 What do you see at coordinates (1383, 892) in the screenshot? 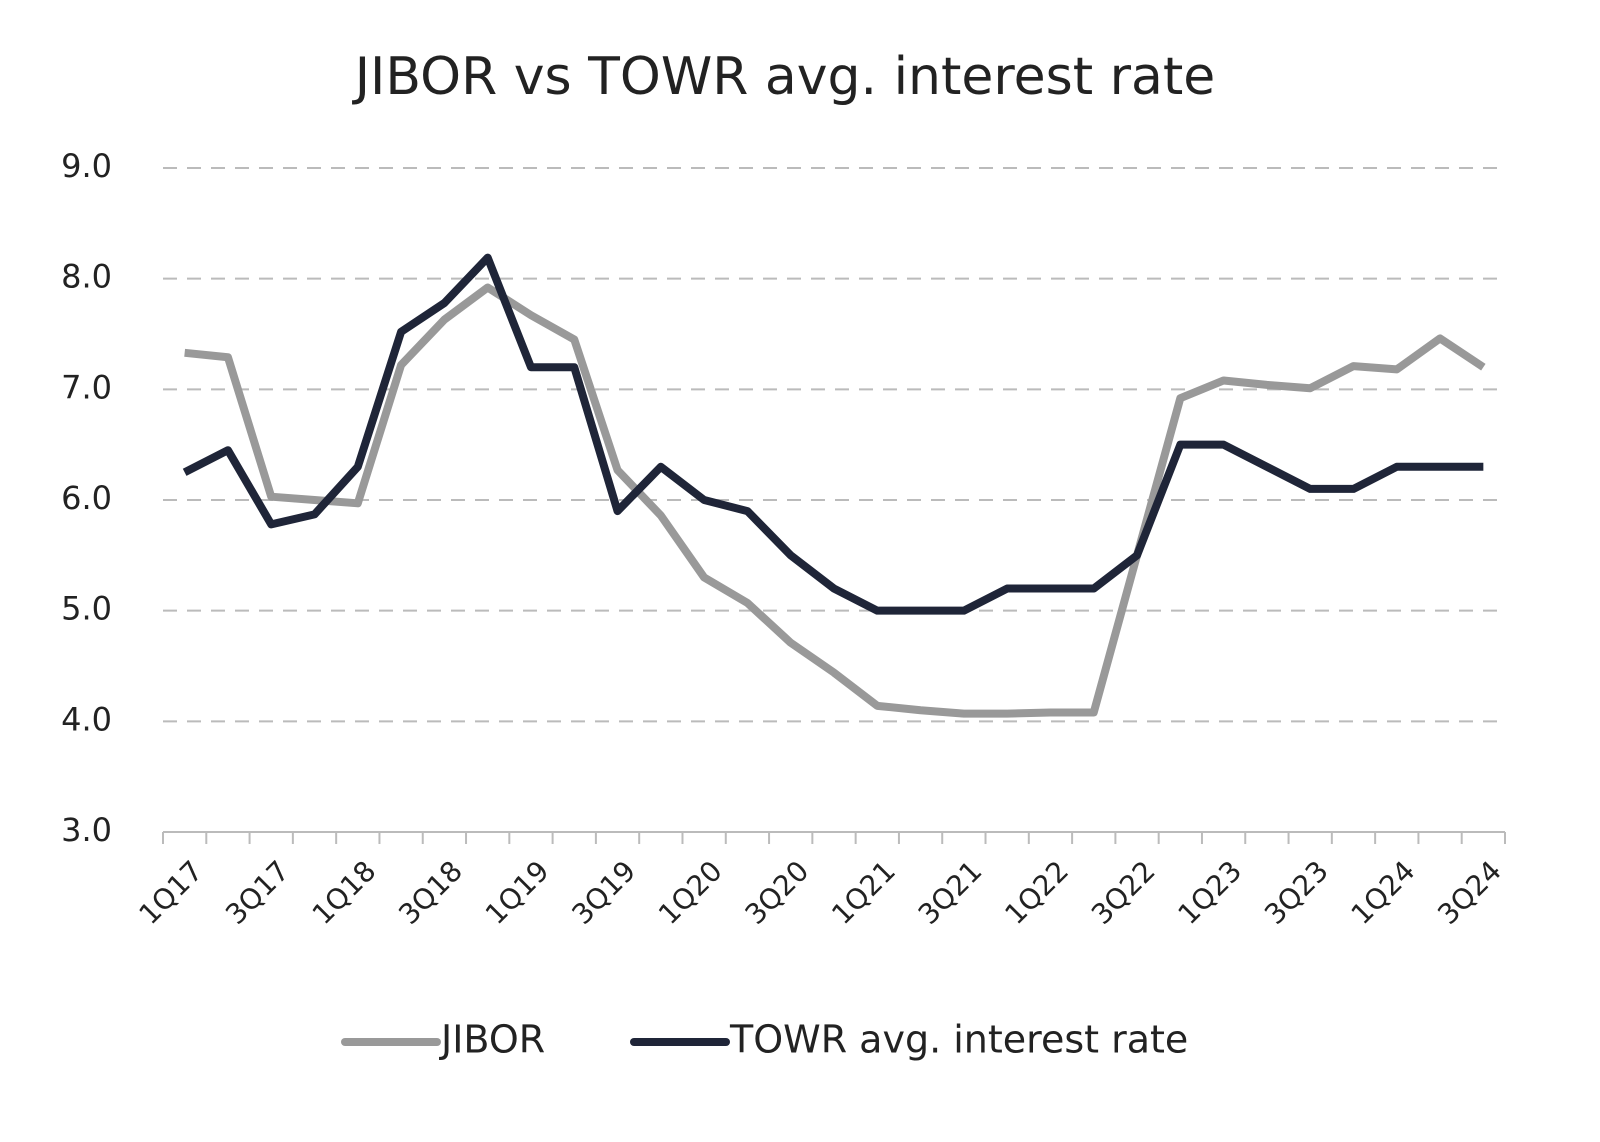
I see `x-tick-label: 1Q24` at bounding box center [1383, 892].